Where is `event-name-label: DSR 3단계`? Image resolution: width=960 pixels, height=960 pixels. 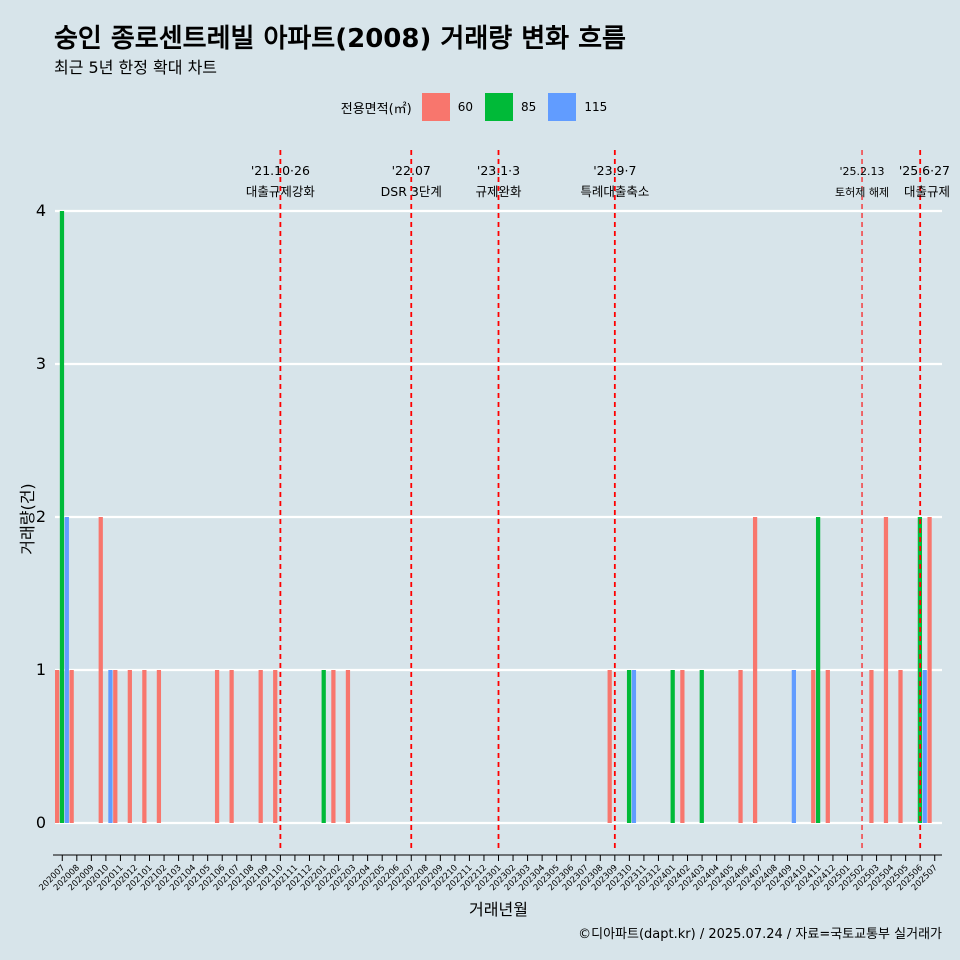 event-name-label: DSR 3단계 is located at coordinates (411, 191).